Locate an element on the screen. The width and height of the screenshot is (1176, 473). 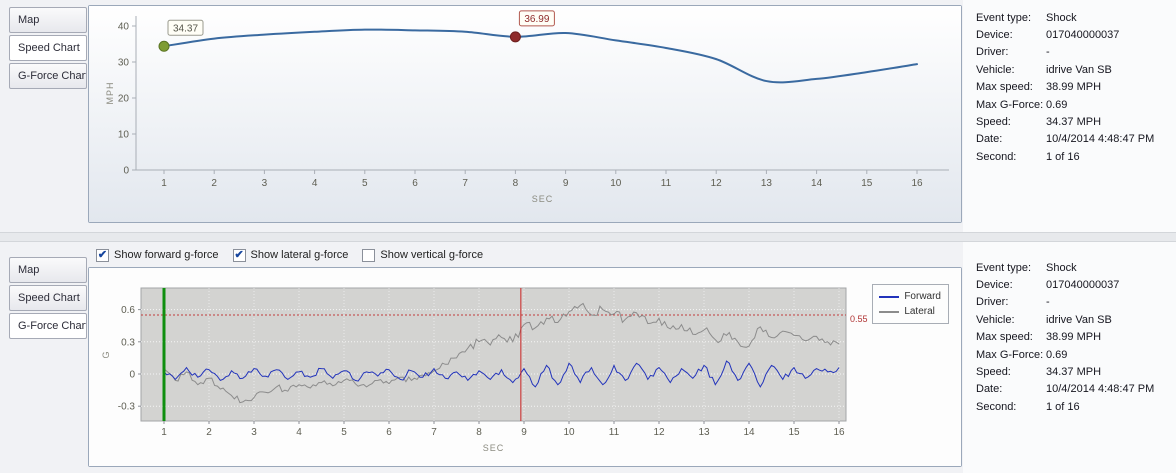
tab-speed-chart-bottom: Speed Chart is located at coordinates (48, 298).